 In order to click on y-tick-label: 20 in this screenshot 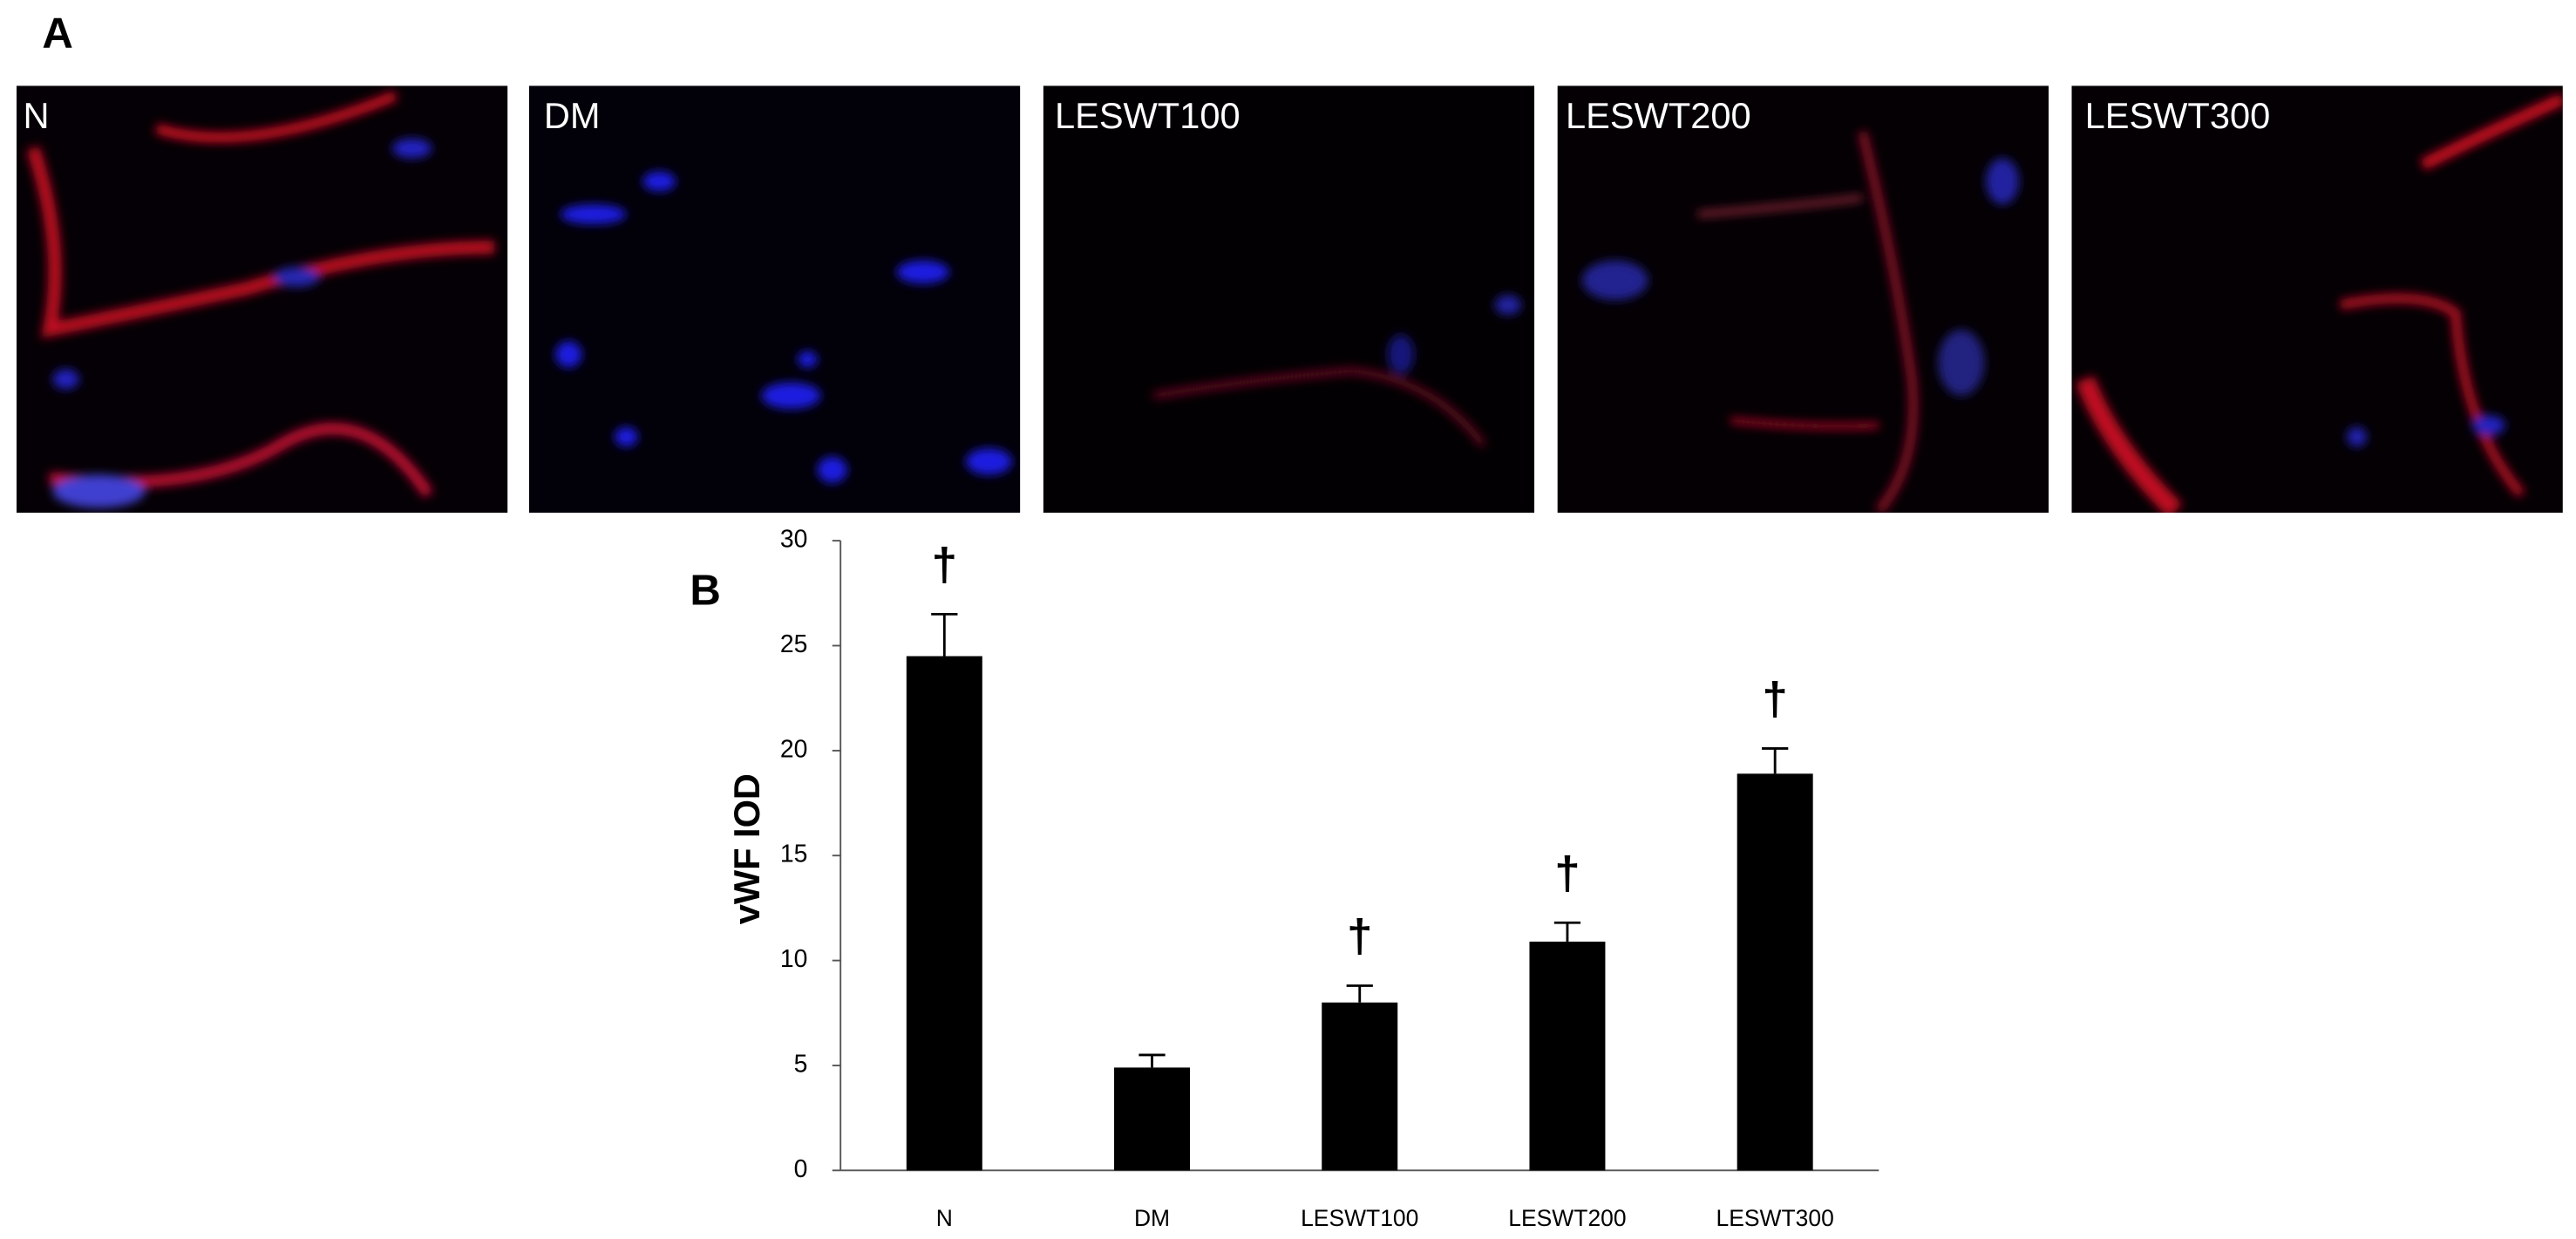, I will do `click(794, 749)`.